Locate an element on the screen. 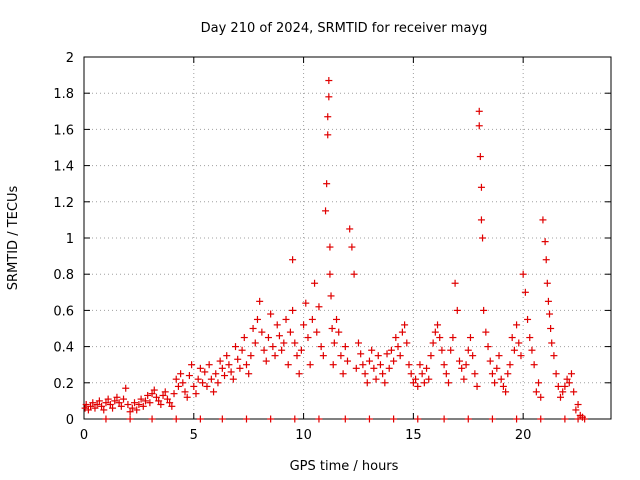 The width and height of the screenshot is (640, 480). y-tick-label: 0 is located at coordinates (70, 420).